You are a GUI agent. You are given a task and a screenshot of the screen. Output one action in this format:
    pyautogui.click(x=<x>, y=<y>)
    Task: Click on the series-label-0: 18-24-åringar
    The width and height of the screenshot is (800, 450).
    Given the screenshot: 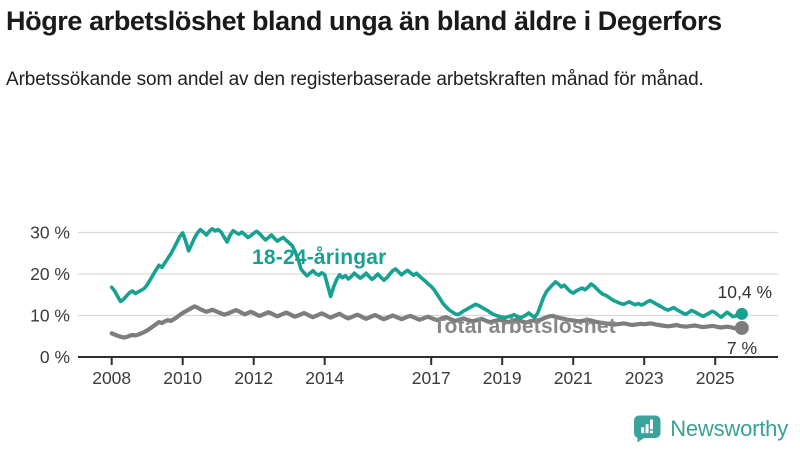 What is the action you would take?
    pyautogui.click(x=319, y=257)
    